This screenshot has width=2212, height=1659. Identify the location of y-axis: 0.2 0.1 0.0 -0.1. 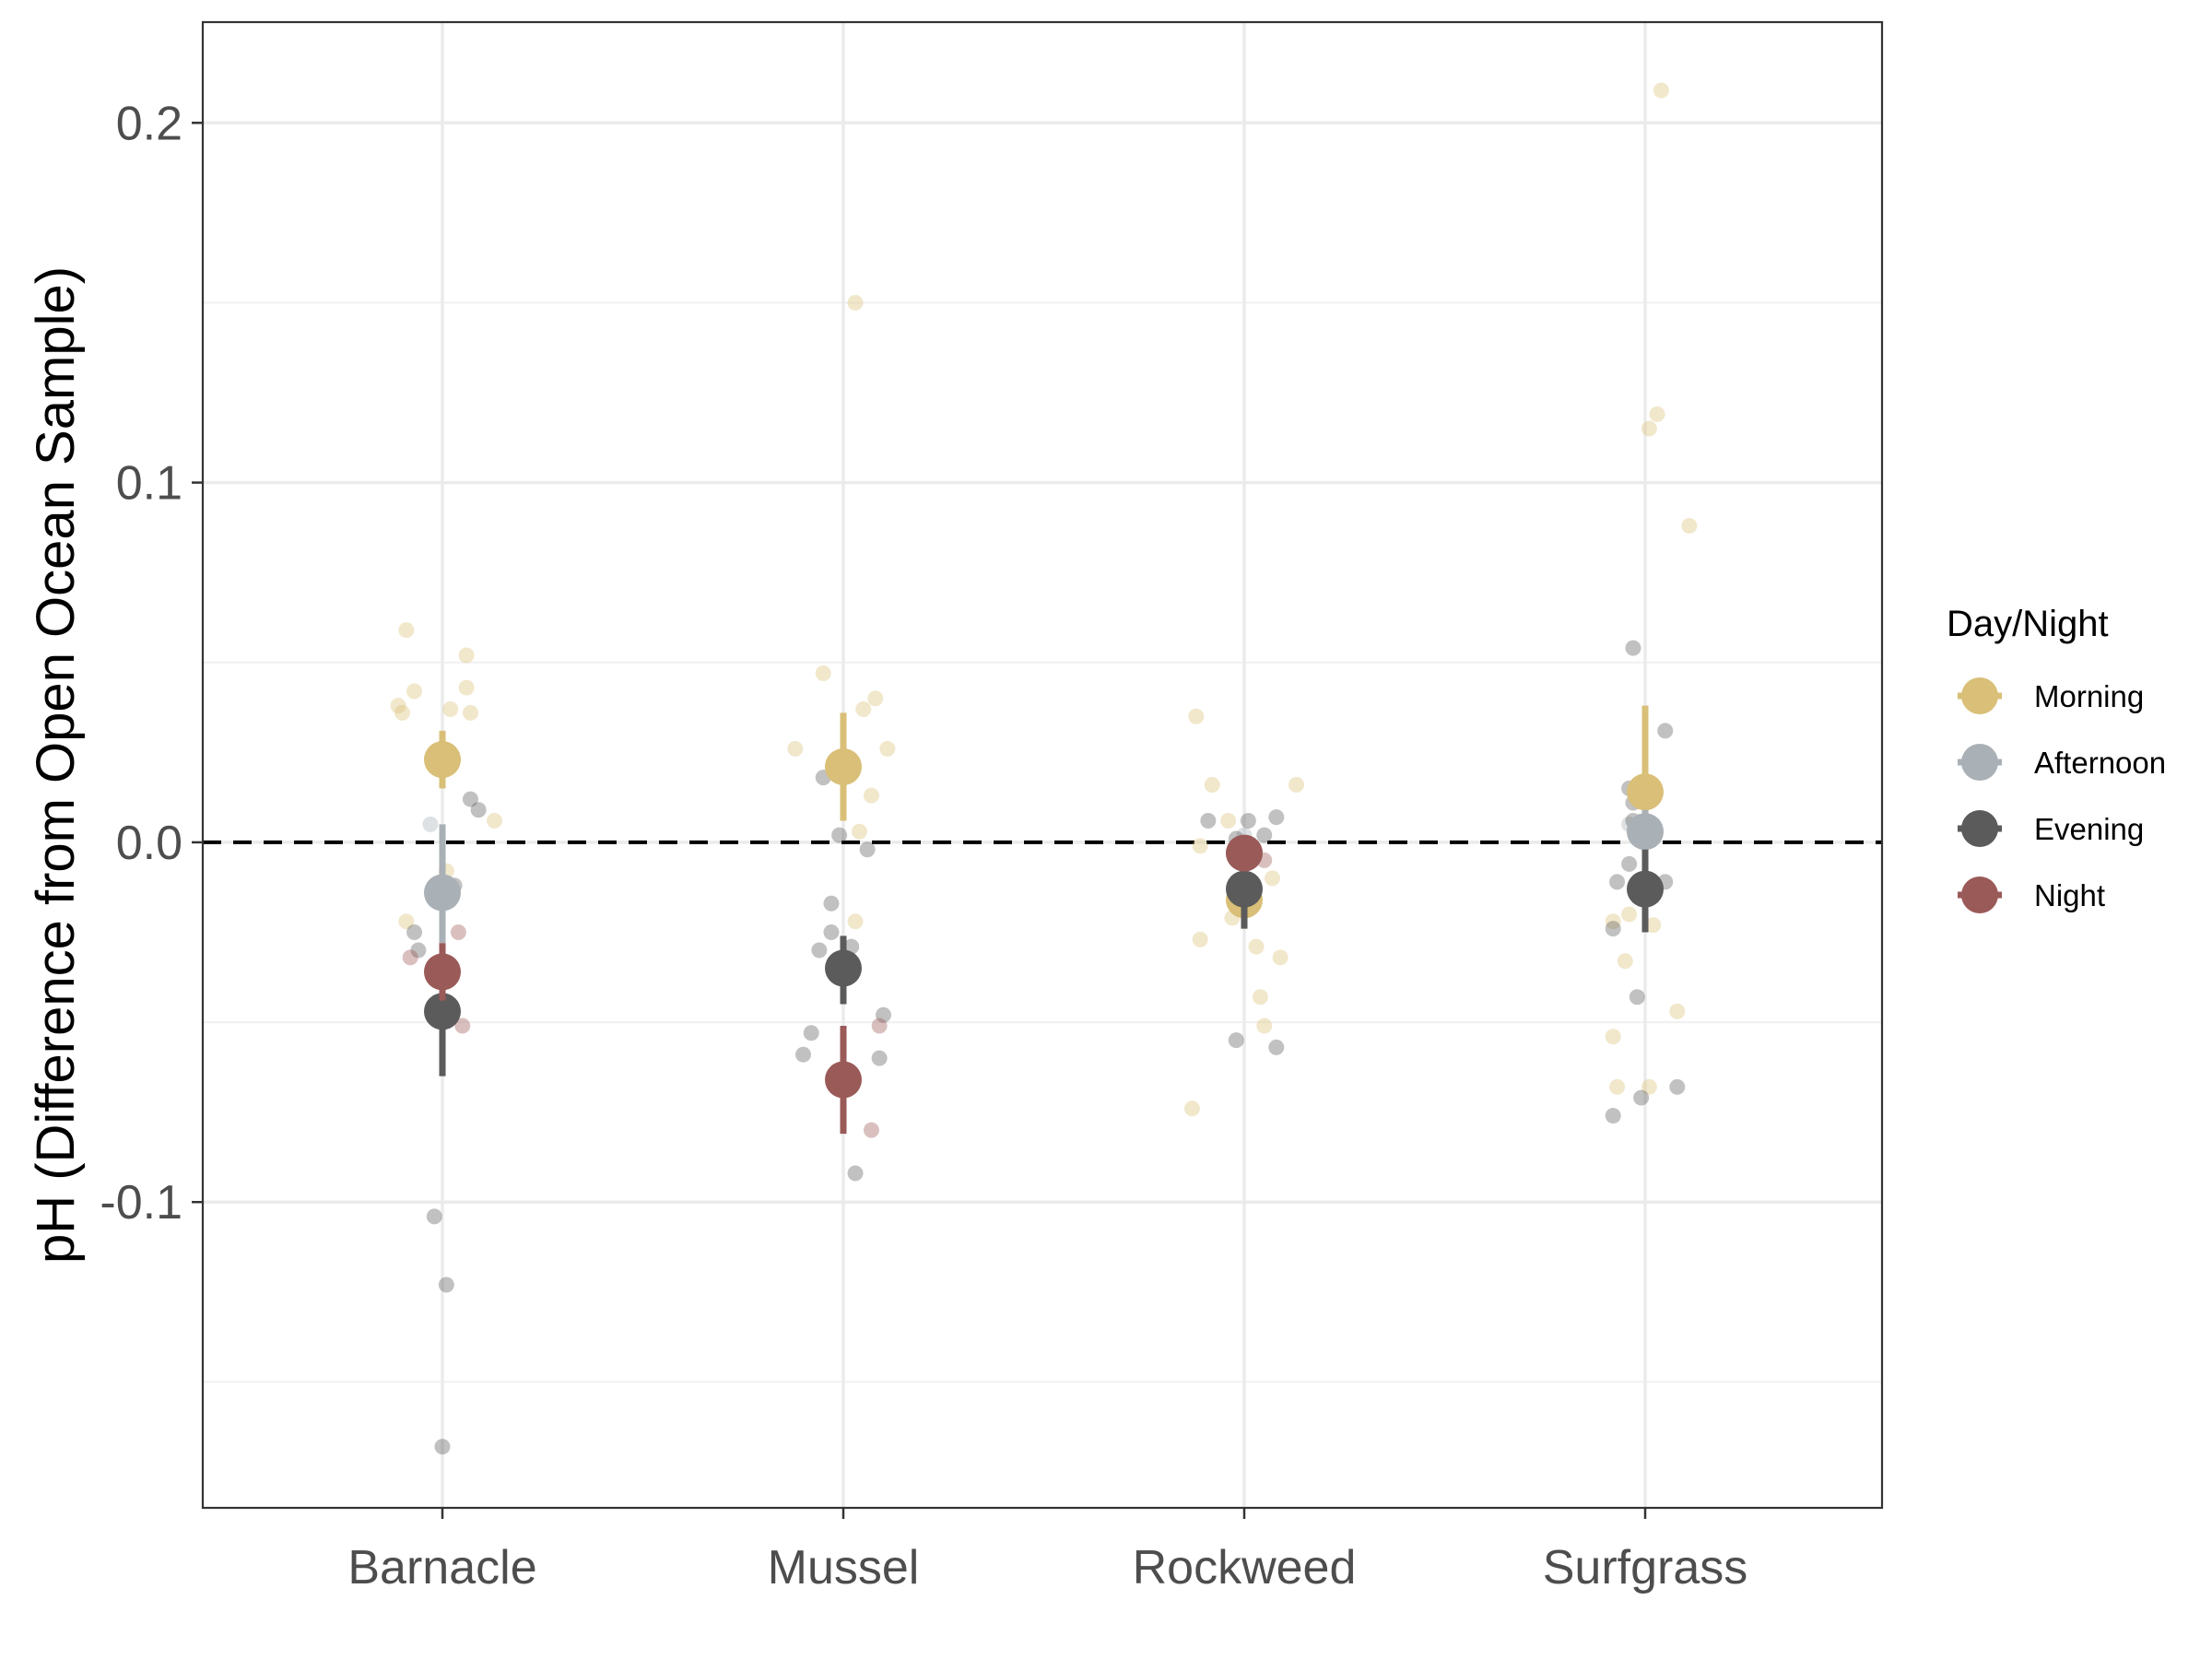
(151, 663).